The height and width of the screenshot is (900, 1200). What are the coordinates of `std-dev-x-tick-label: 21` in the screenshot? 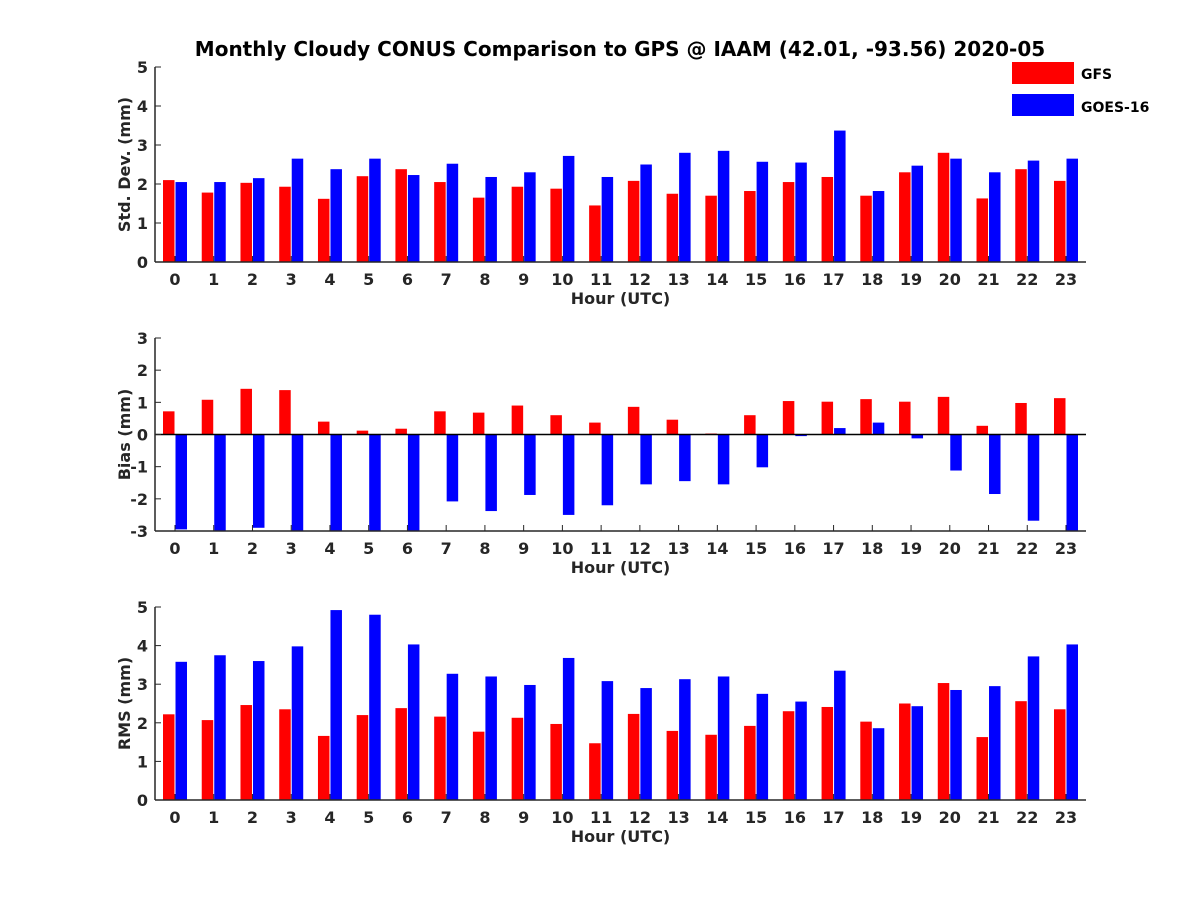 It's located at (988, 279).